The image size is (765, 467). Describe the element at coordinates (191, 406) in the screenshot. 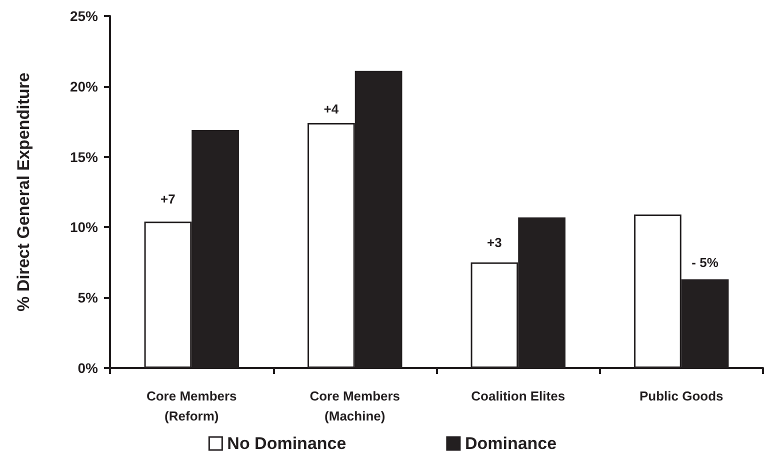

I see `x-tick-label: Core Members (Reform)` at that location.